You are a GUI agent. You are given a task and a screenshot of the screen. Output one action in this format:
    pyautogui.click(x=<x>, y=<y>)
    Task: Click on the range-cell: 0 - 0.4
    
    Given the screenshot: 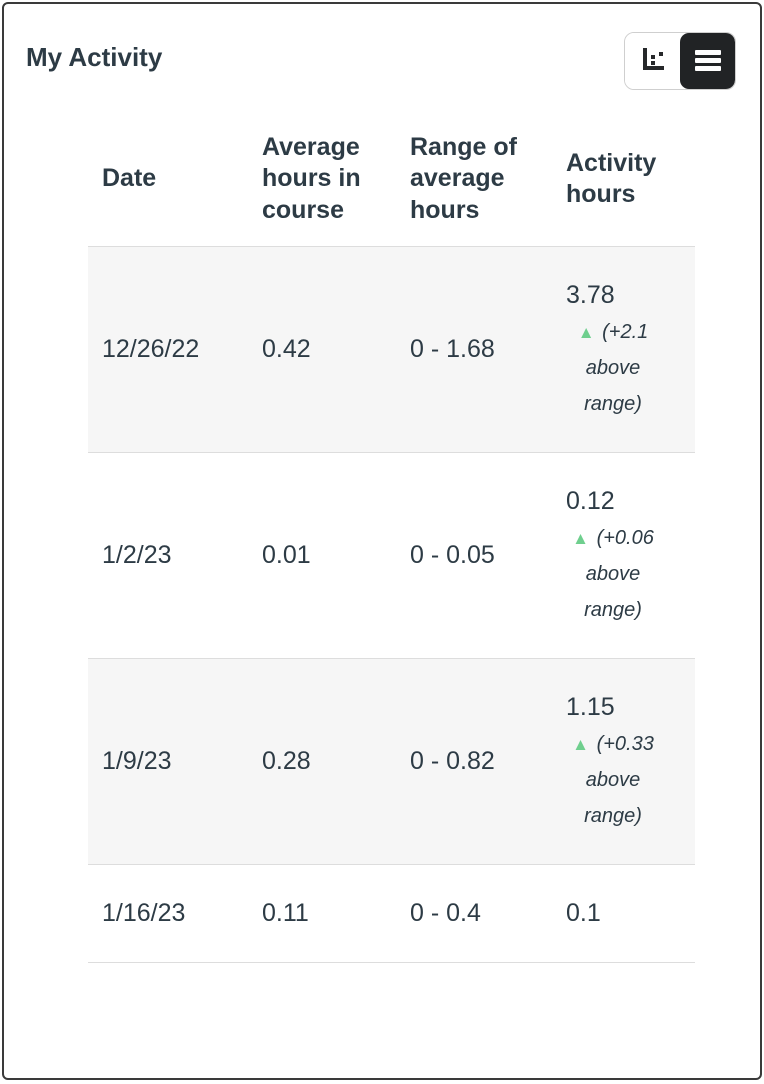 What is the action you would take?
    pyautogui.click(x=445, y=912)
    